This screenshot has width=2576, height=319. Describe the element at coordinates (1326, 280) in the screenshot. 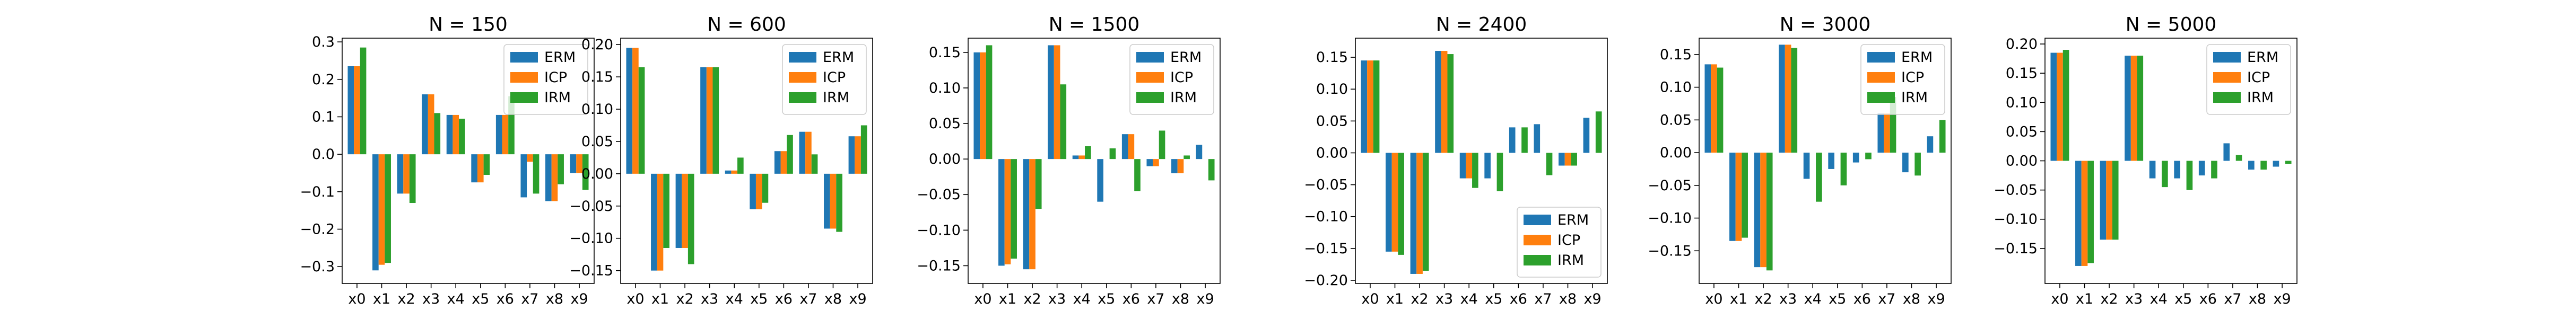

I see `y-tick-label: −0.20` at that location.